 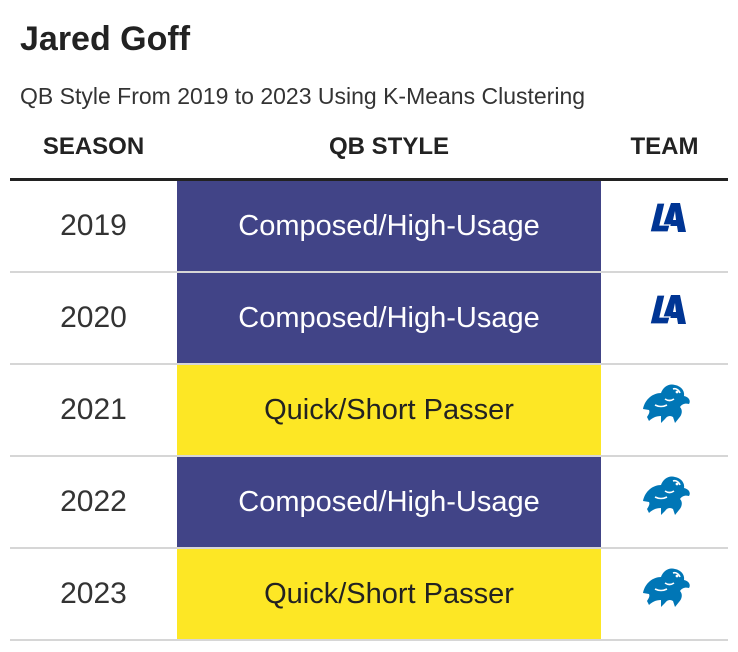 I want to click on table-row: 2023 Quick/Short Passer, so click(x=369, y=595).